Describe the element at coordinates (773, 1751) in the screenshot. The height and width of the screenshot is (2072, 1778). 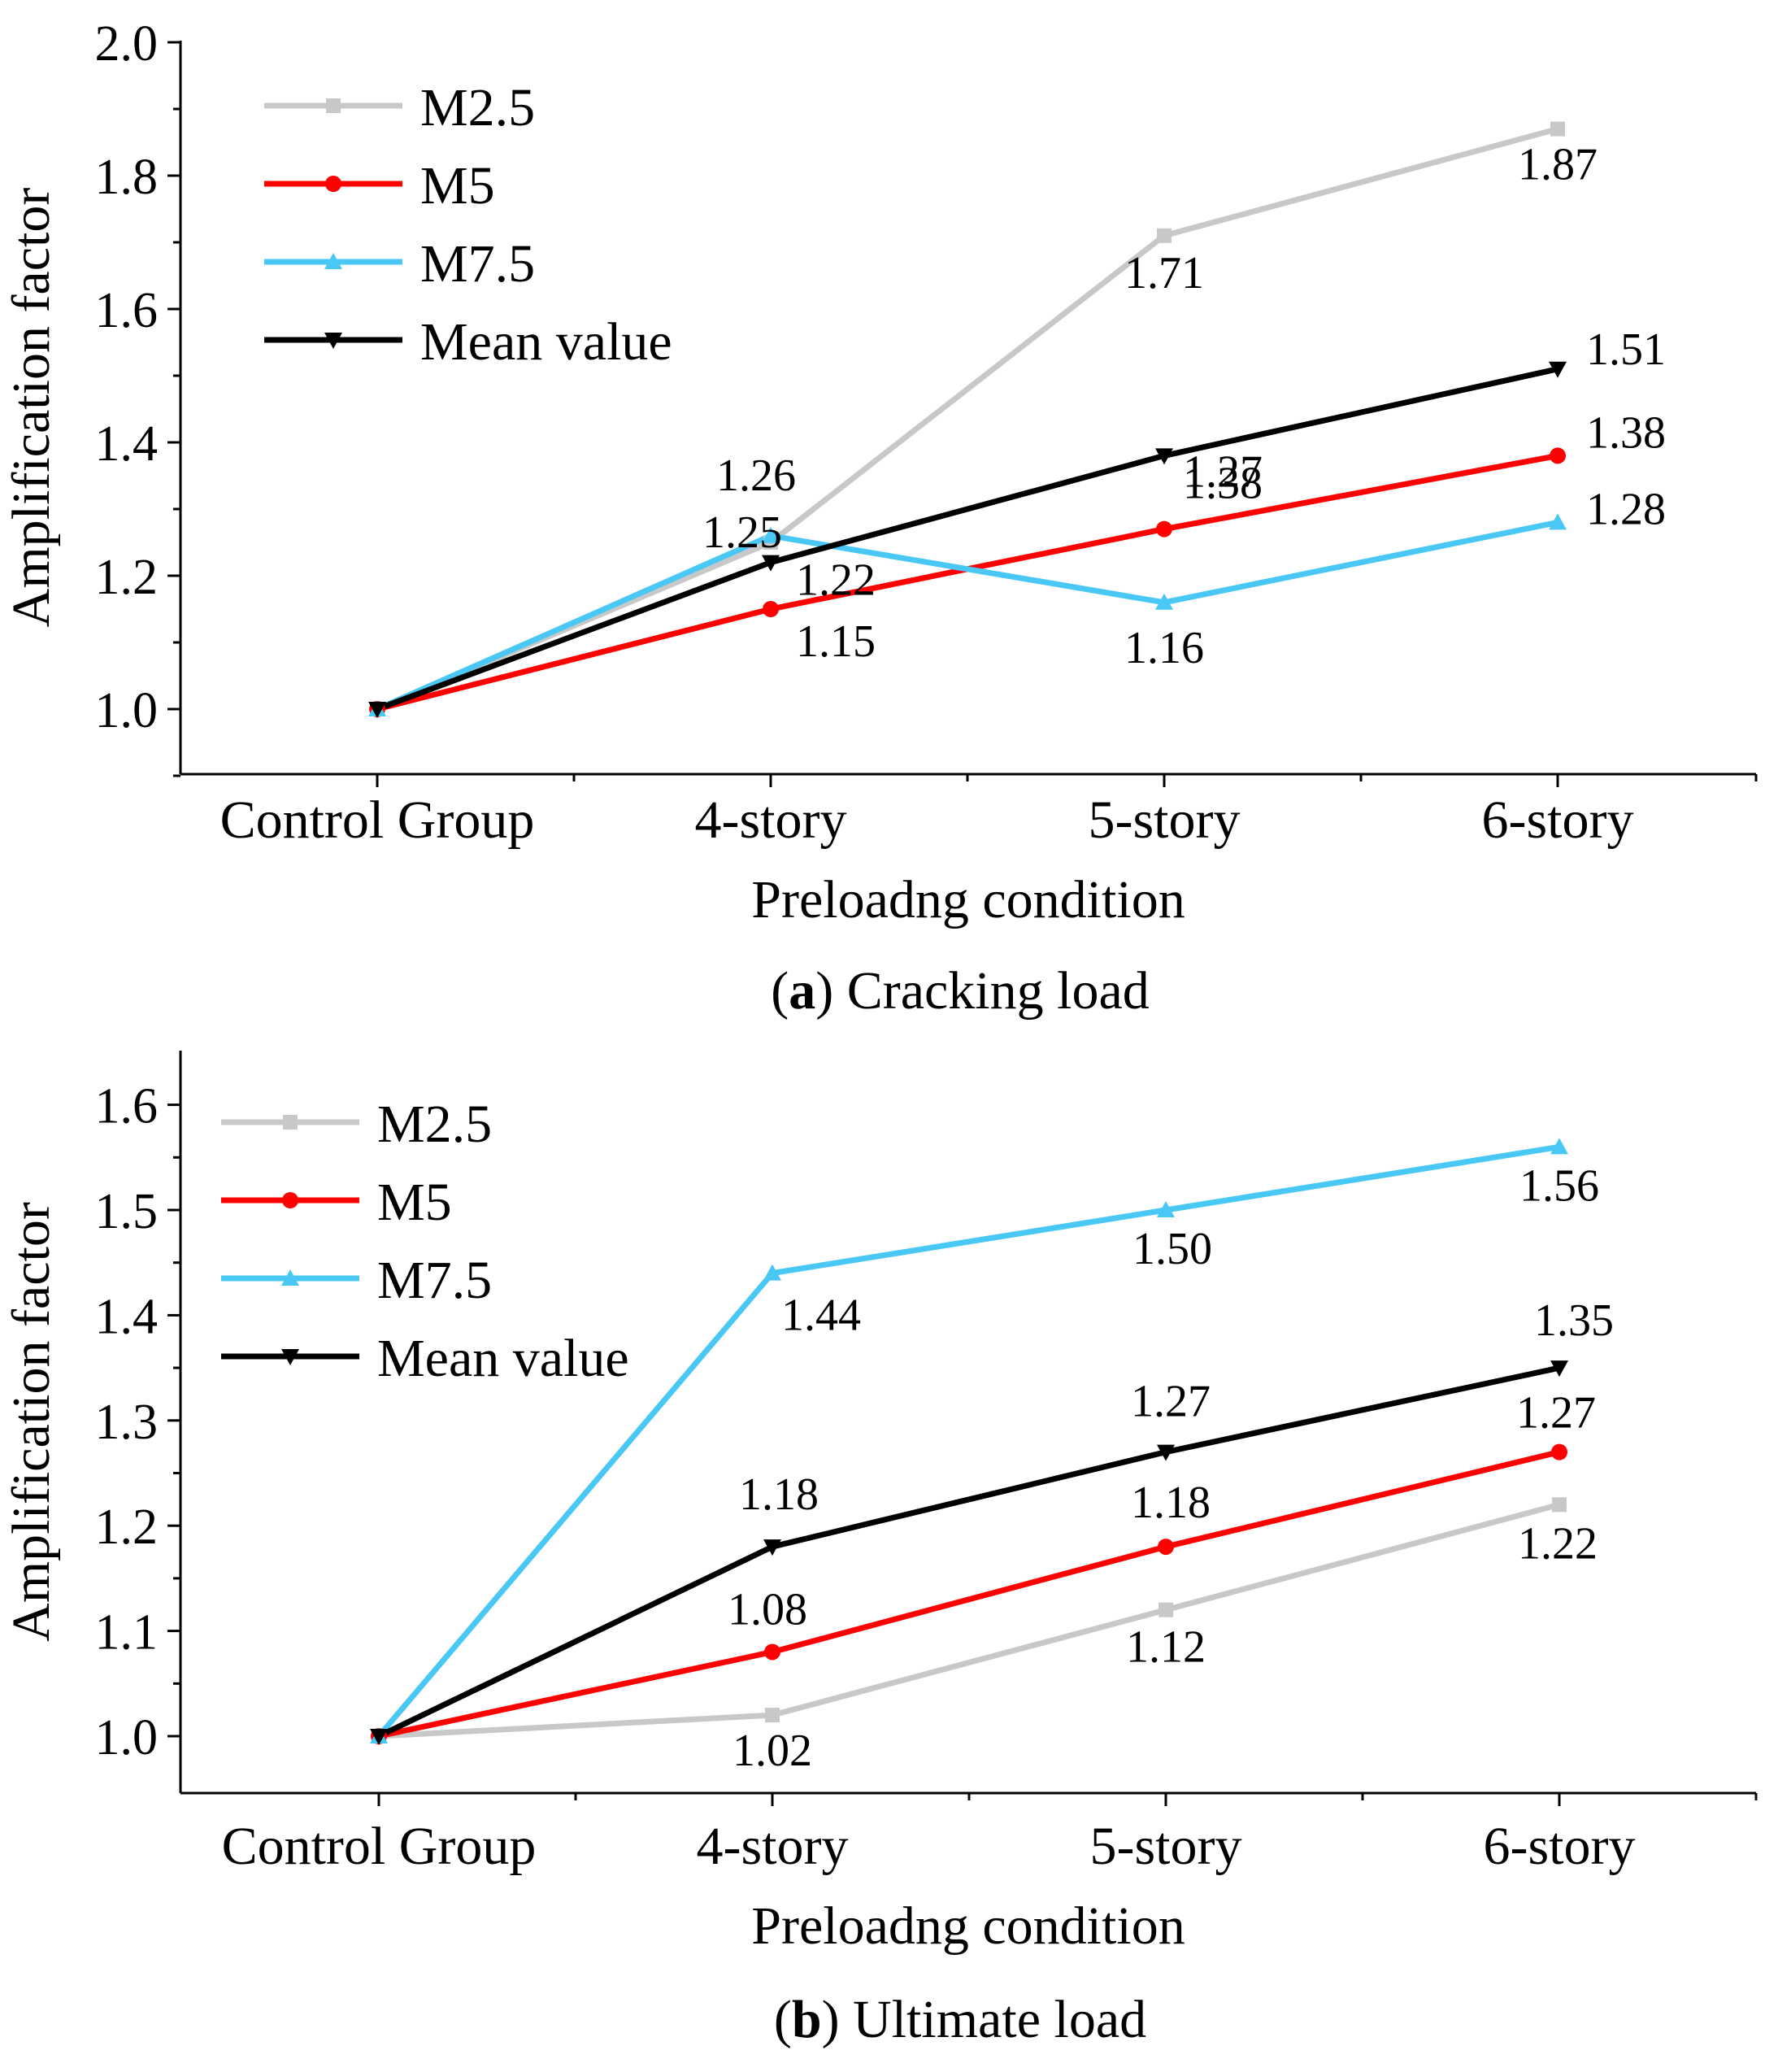
I see `data-label: 1.02` at that location.